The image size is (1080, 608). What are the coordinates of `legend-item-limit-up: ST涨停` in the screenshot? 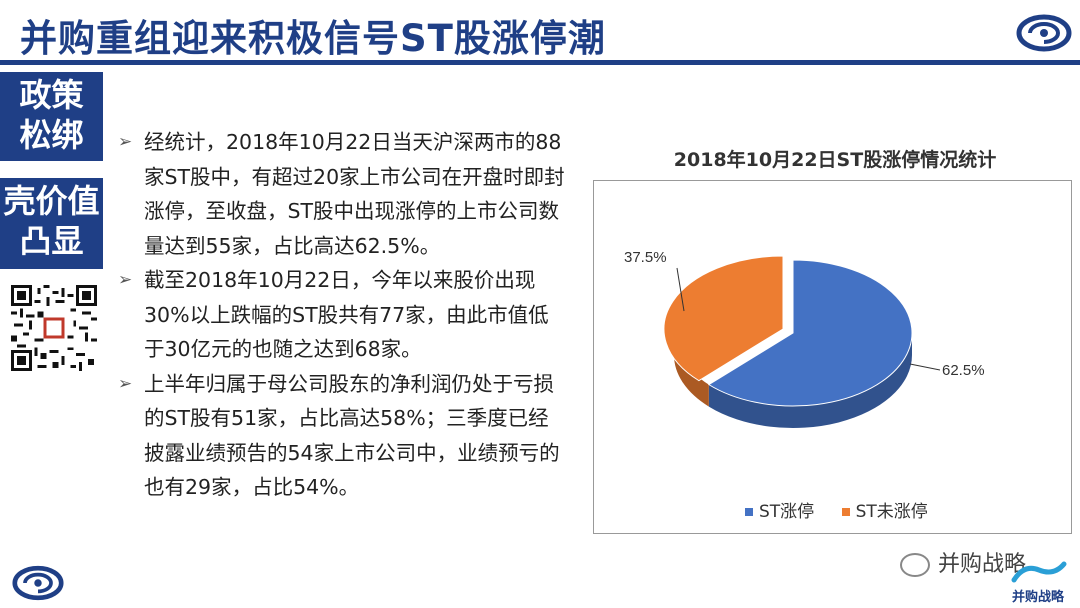 It's located at (779, 512).